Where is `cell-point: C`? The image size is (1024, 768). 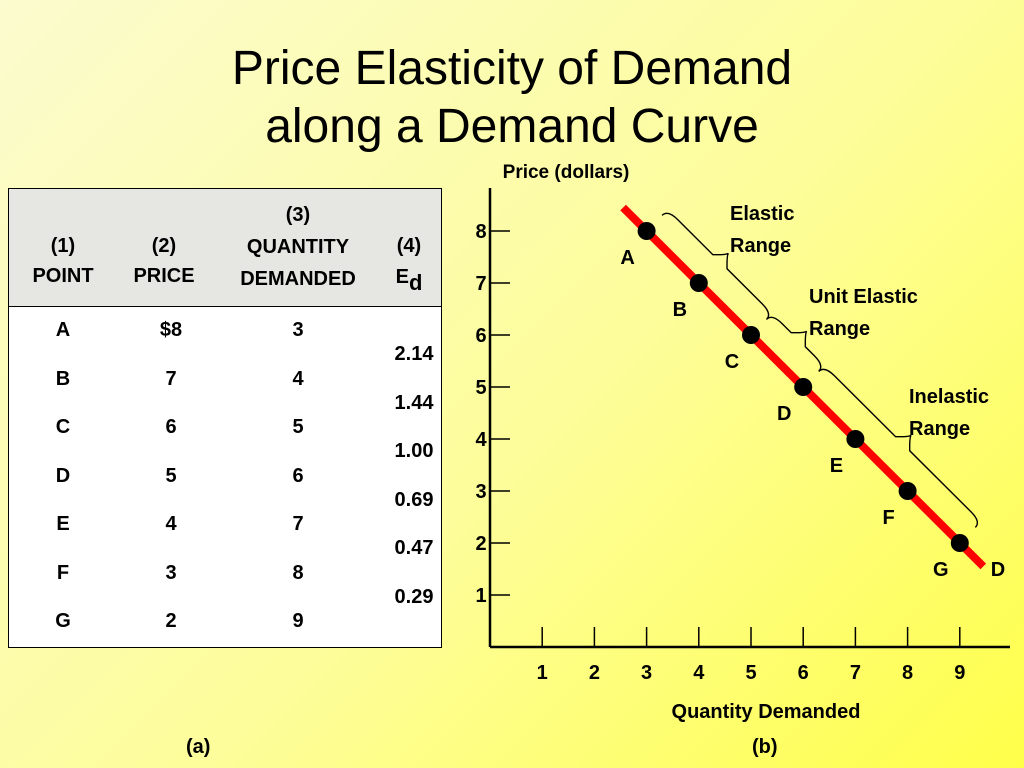 cell-point: C is located at coordinates (63, 427).